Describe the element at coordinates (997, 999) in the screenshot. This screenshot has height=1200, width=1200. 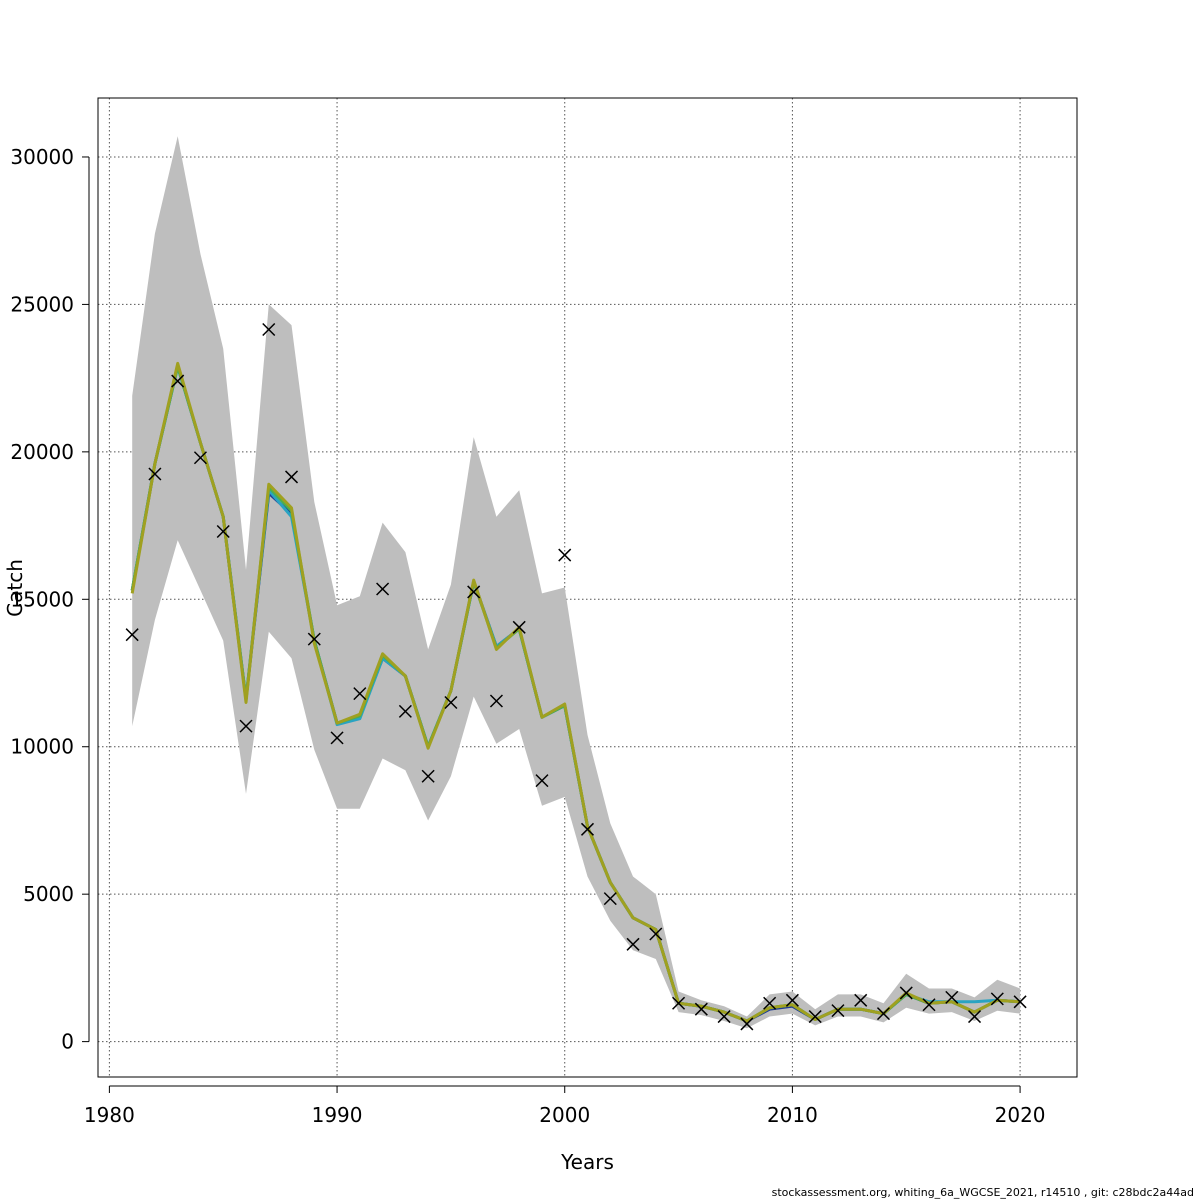
I see `observed-point-2019` at that location.